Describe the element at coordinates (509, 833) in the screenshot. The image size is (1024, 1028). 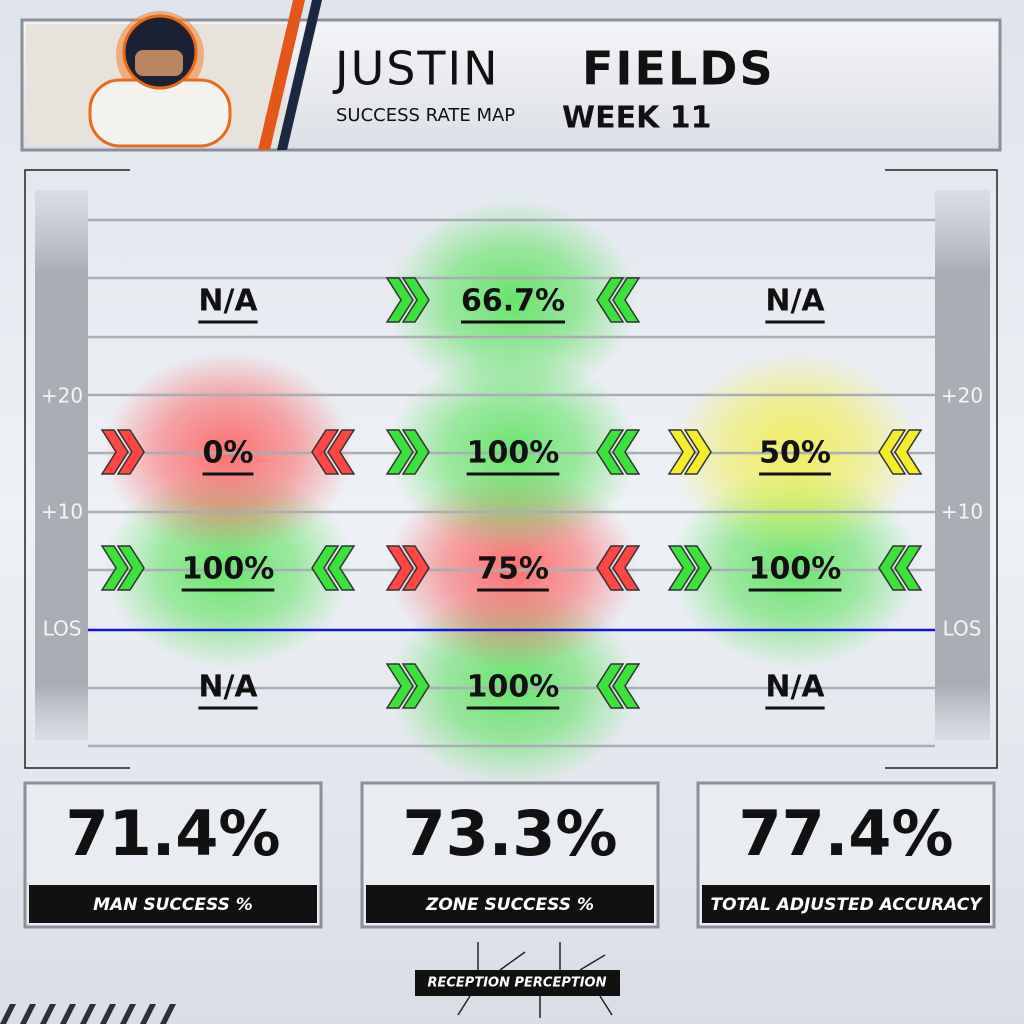
I see `stat-value: 73.3%` at that location.